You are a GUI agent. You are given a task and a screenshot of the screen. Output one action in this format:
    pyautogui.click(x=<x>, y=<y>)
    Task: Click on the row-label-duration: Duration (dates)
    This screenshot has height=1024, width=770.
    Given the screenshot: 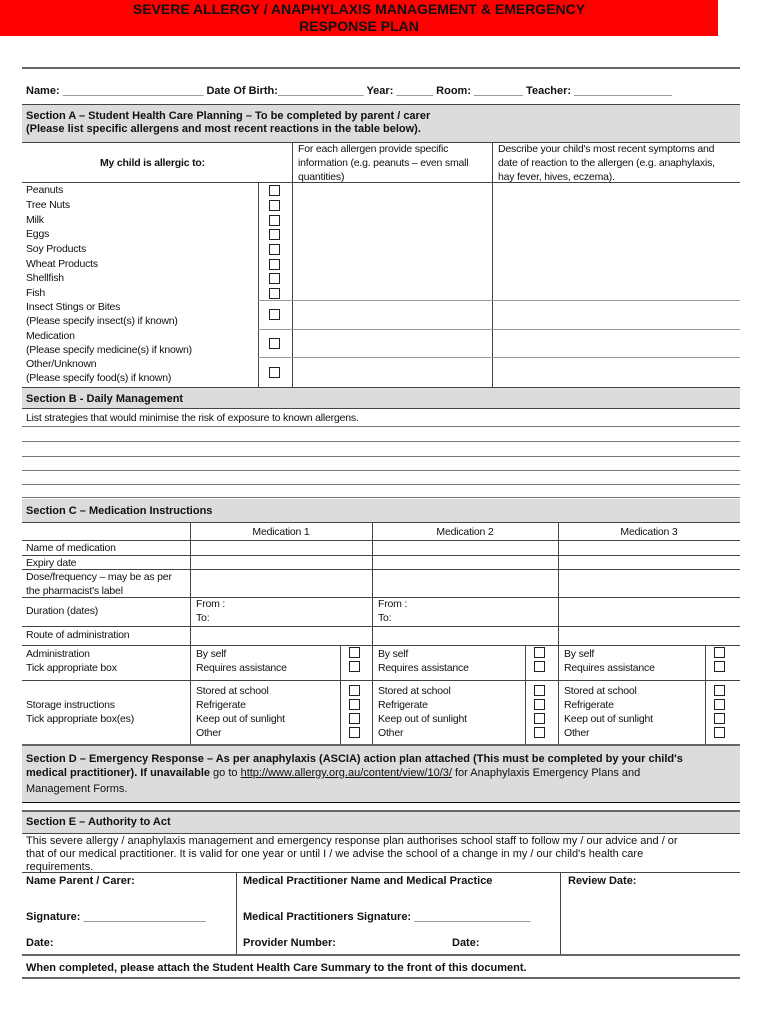 What is the action you would take?
    pyautogui.click(x=62, y=611)
    